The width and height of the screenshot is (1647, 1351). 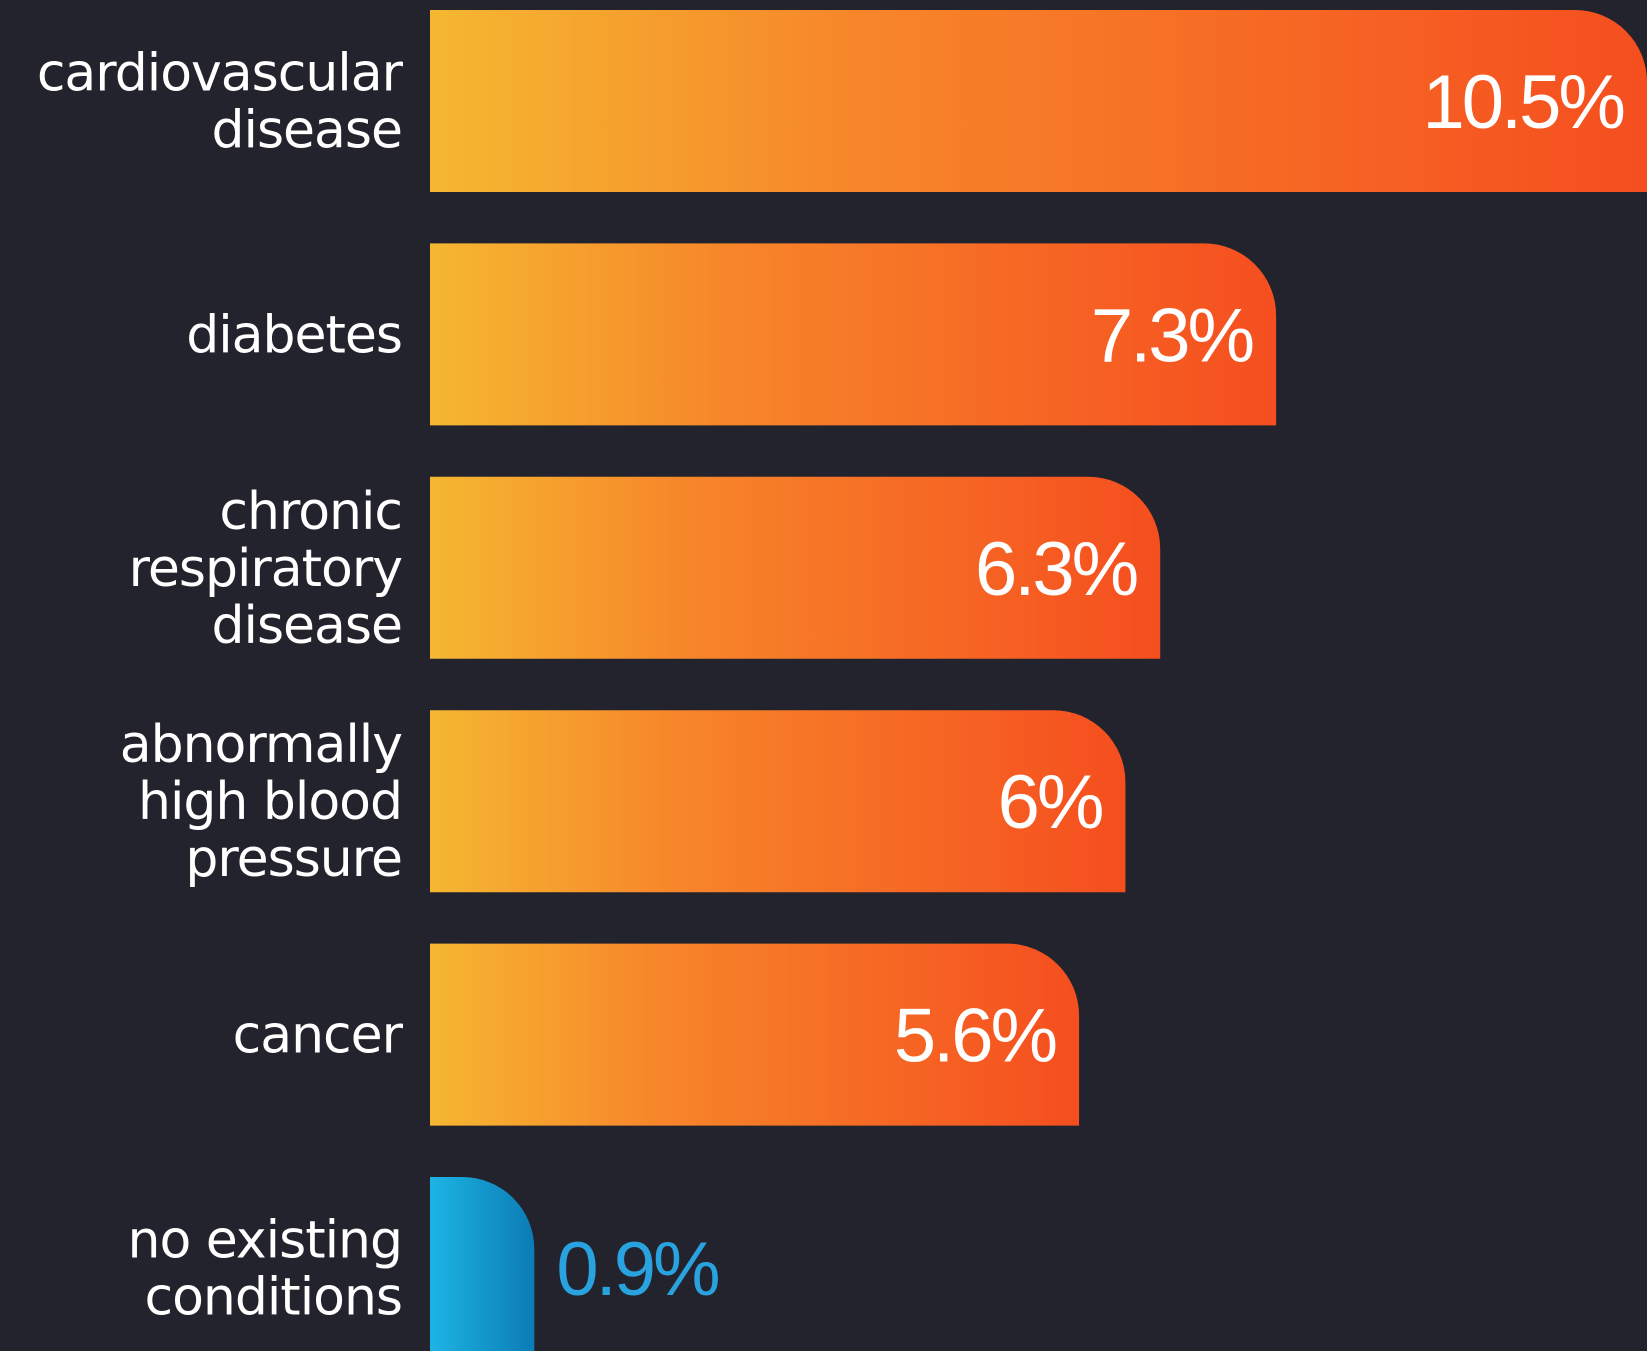 What do you see at coordinates (1050, 802) in the screenshot?
I see `value-label-3: 6%` at bounding box center [1050, 802].